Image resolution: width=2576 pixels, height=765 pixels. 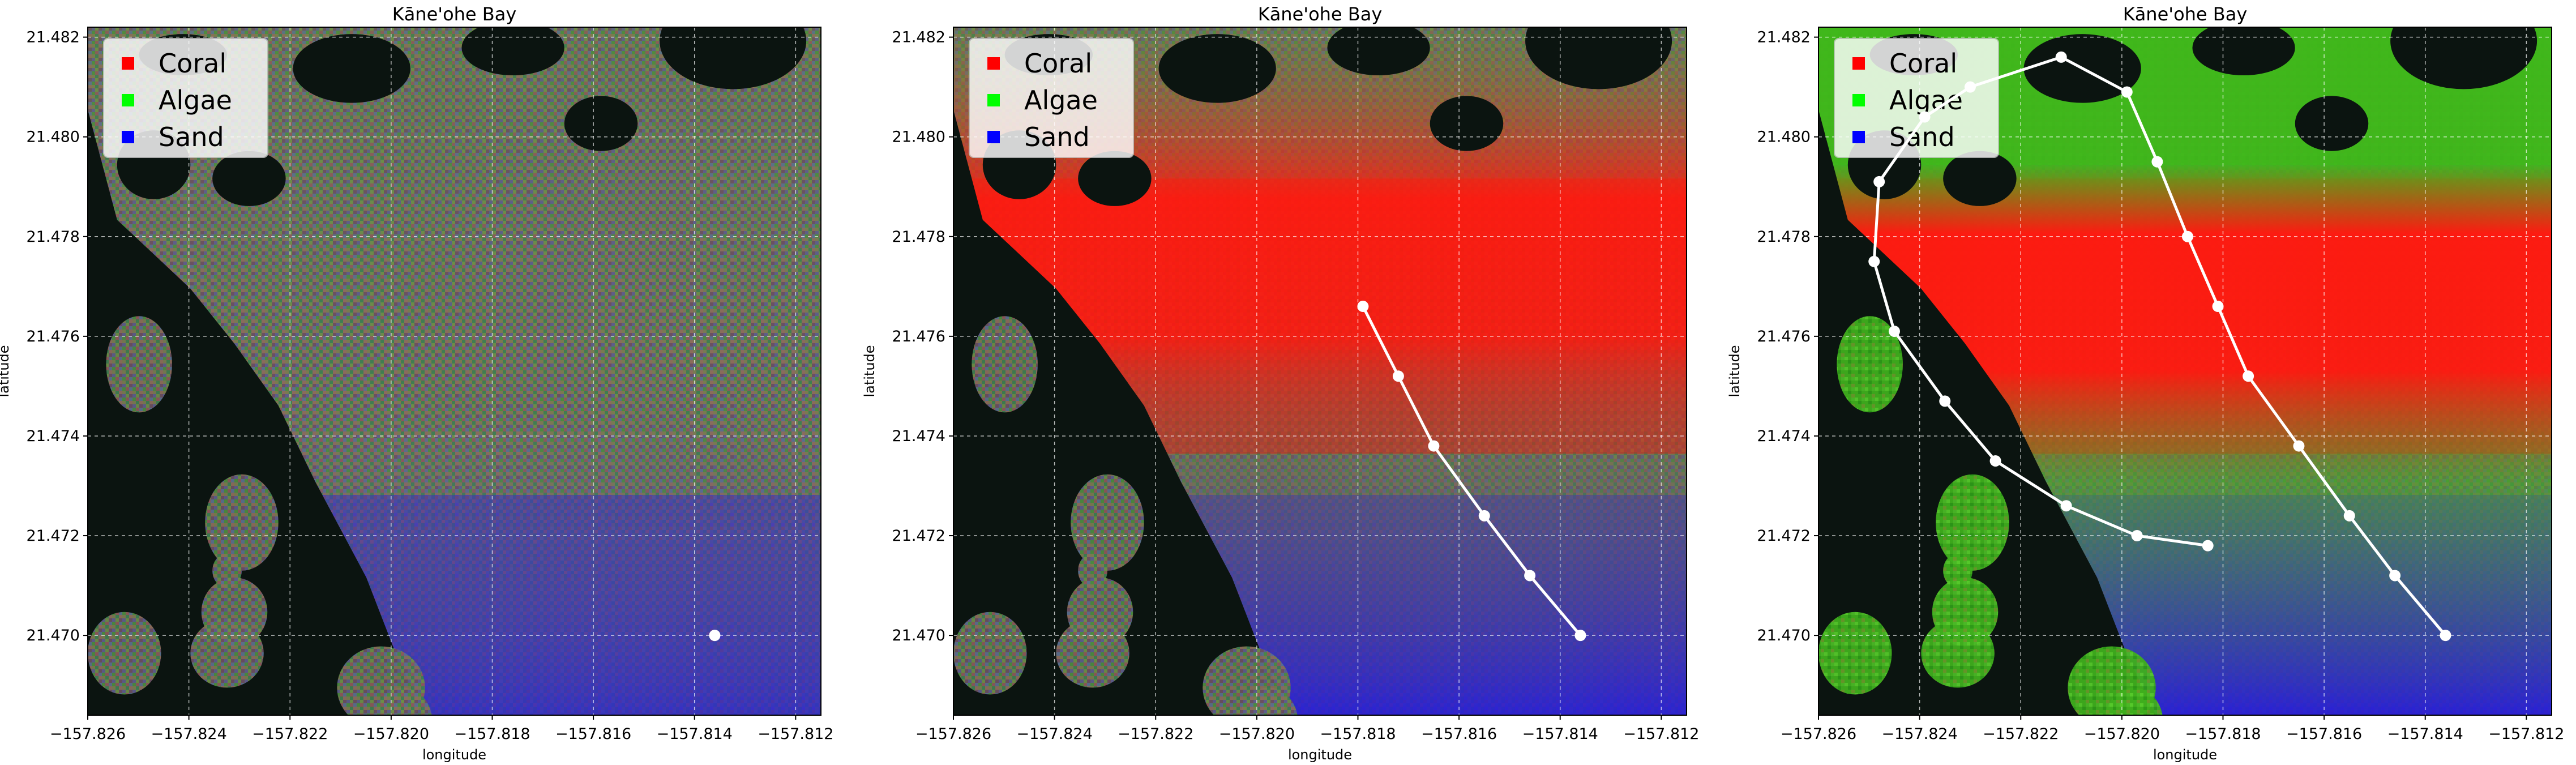 What do you see at coordinates (1735, 371) in the screenshot?
I see `y-axis-label: latitude` at bounding box center [1735, 371].